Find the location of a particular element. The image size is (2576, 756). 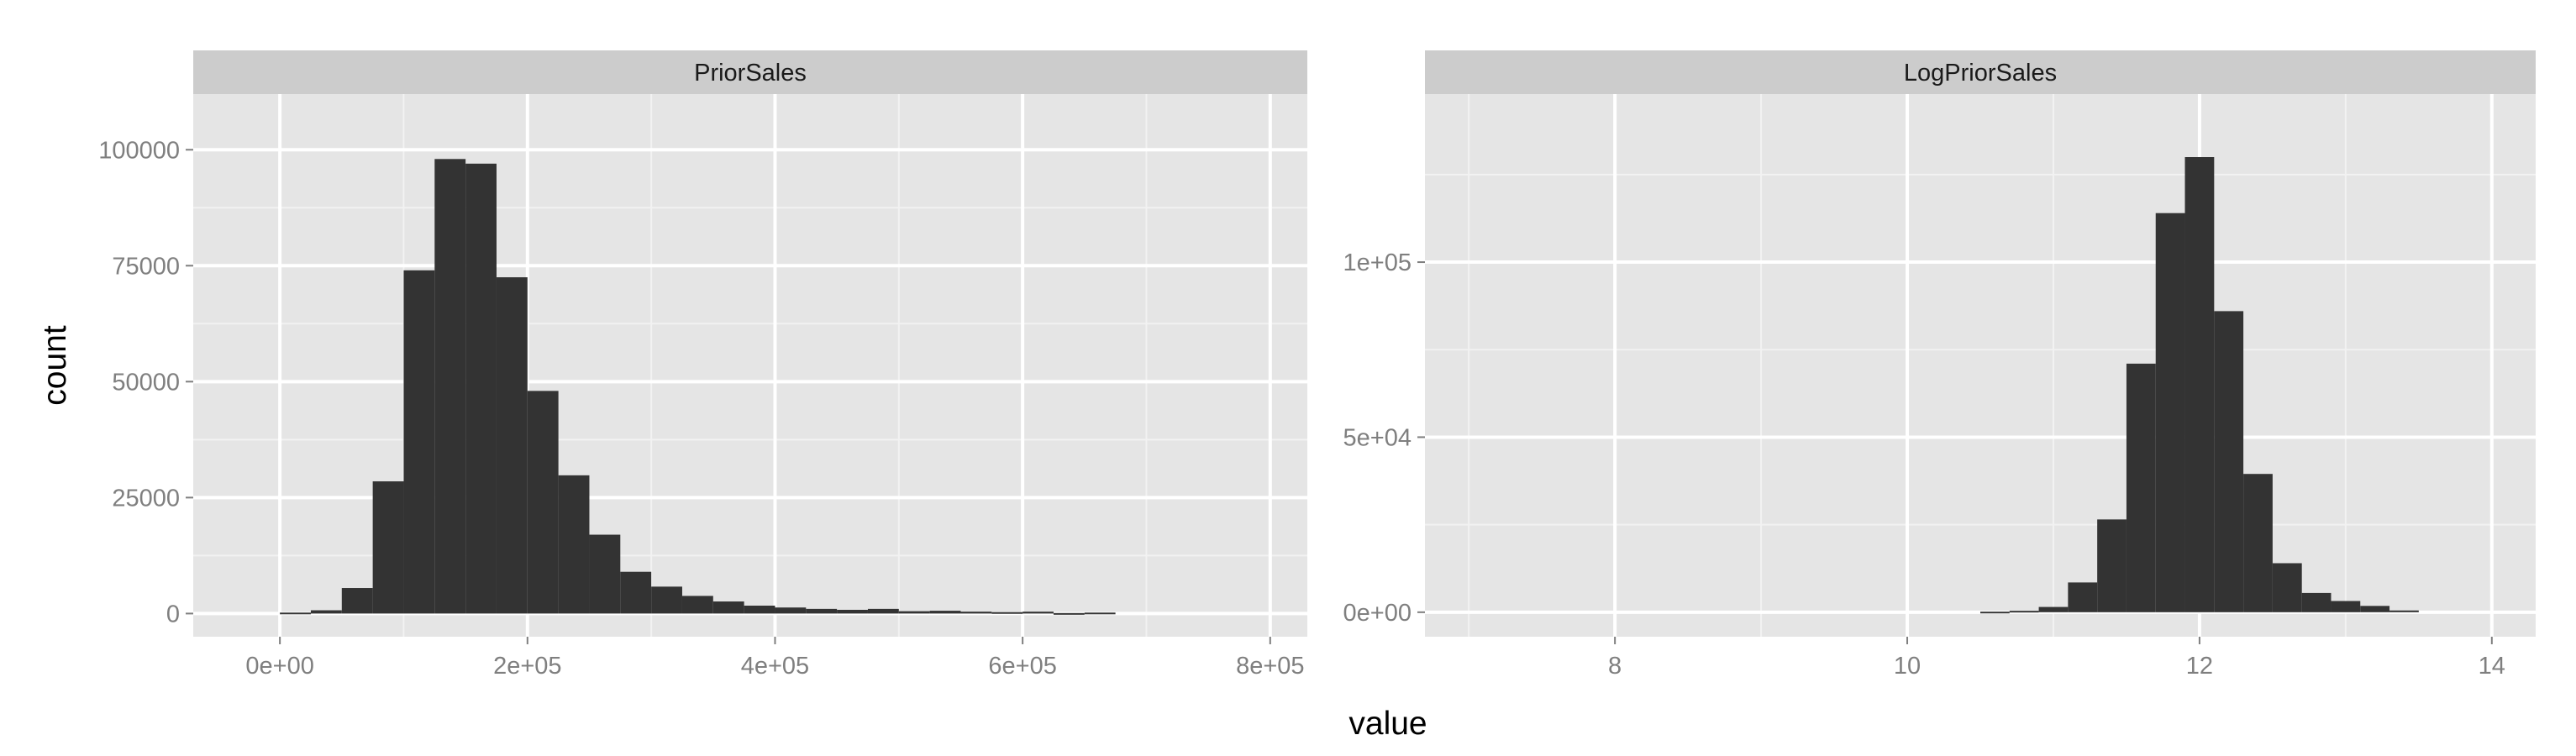

y-tick-label: 100000 is located at coordinates (139, 150).